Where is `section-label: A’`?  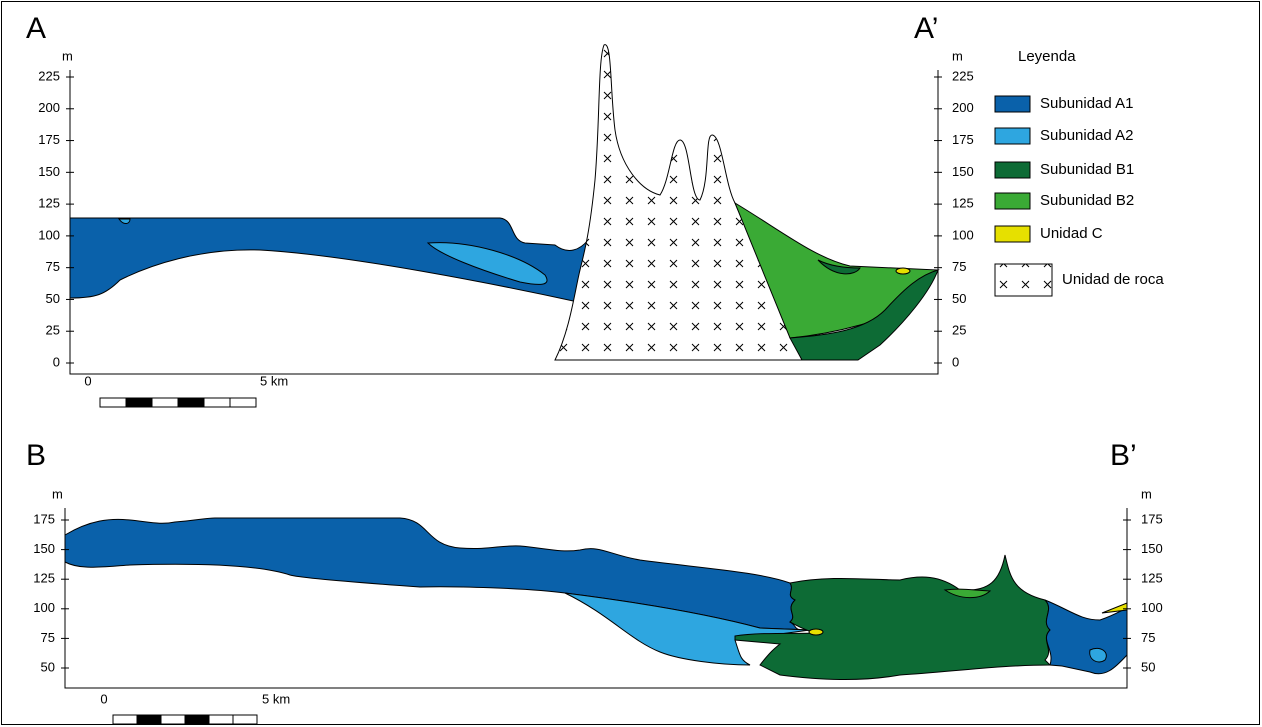
section-label: A’ is located at coordinates (926, 28).